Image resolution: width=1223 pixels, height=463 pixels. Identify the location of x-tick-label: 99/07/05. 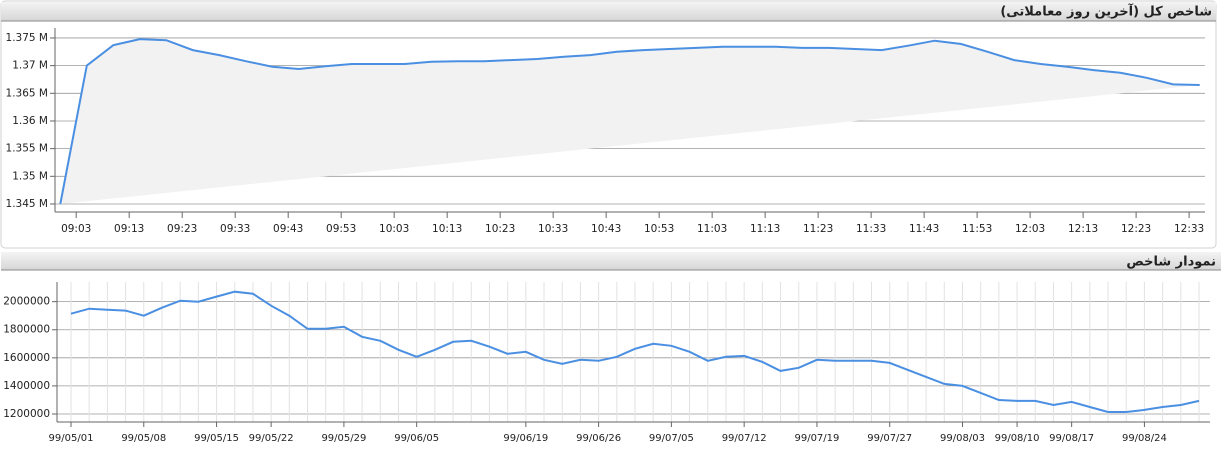
(671, 438).